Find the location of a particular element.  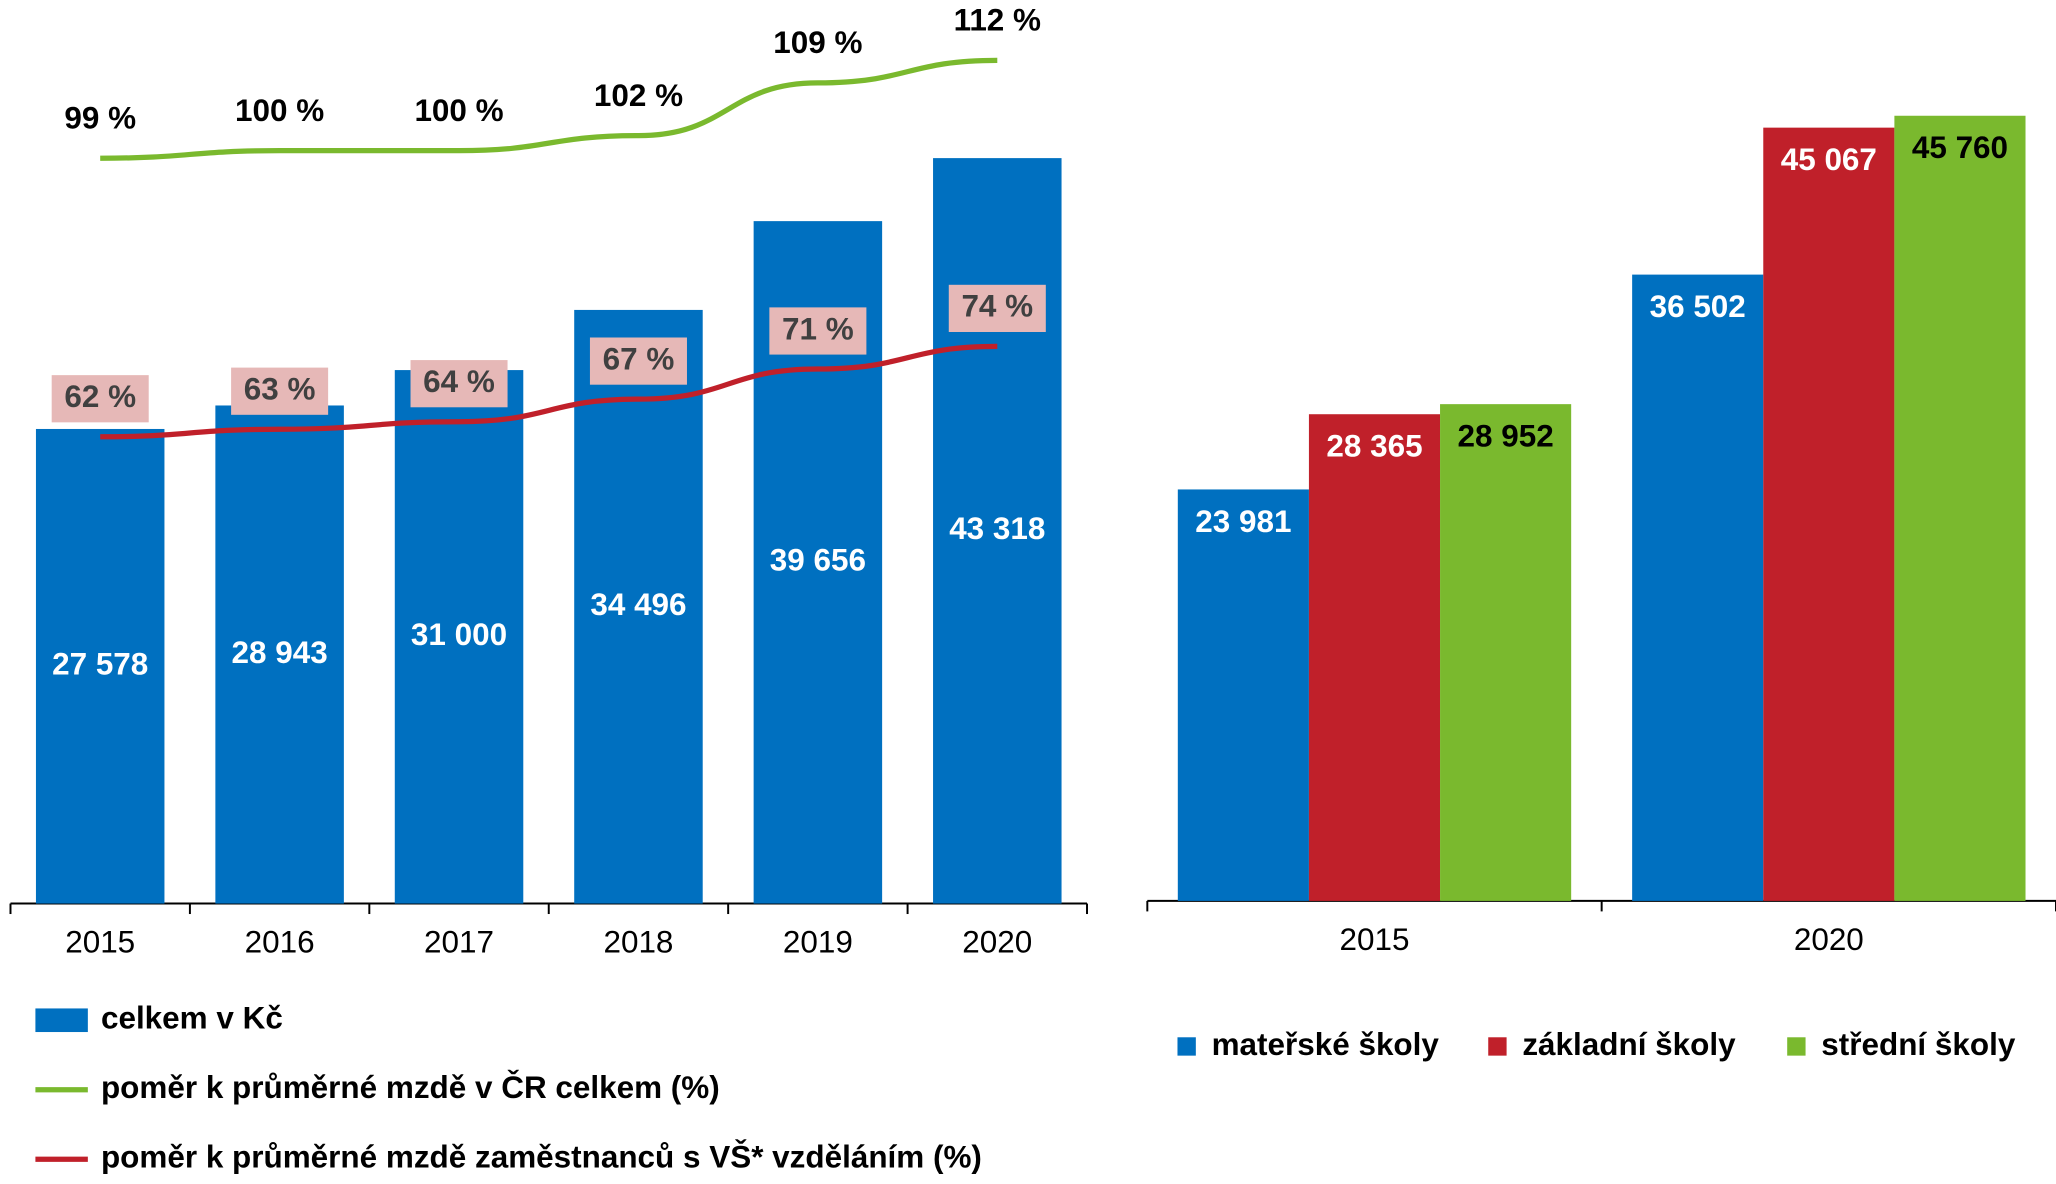

line-value-label: 74 % is located at coordinates (997, 306).